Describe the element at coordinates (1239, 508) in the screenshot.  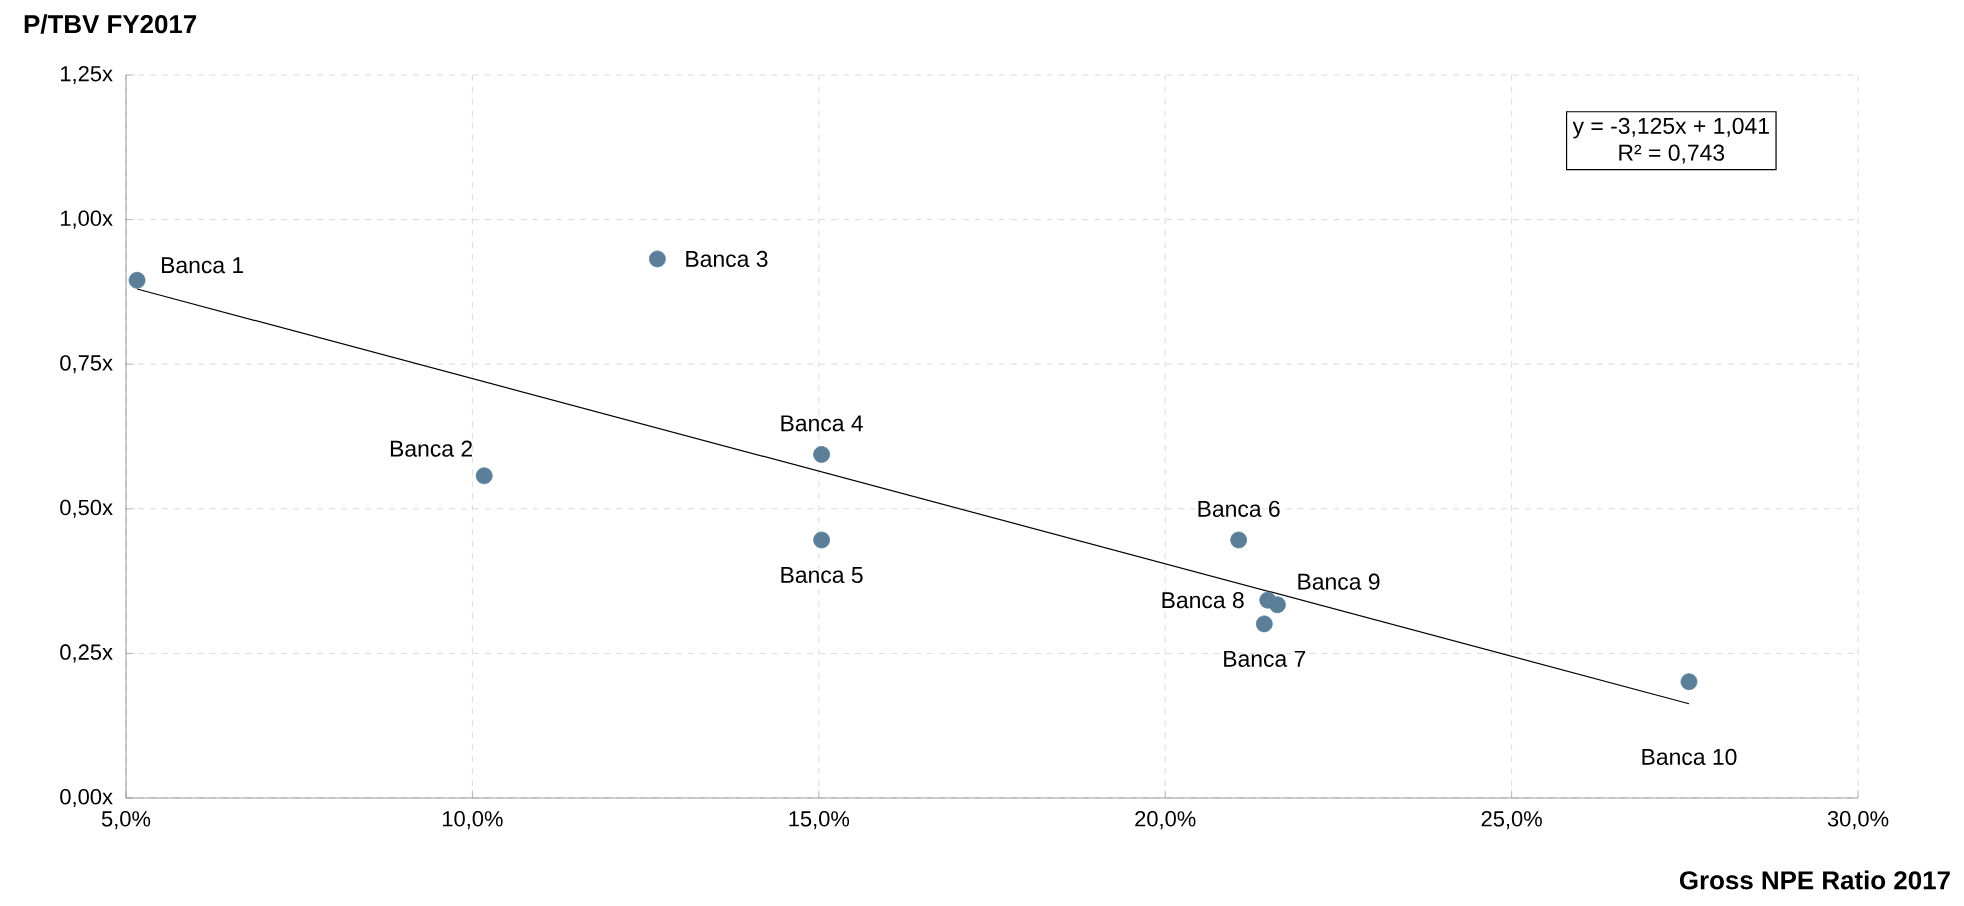
I see `series-label: Banca 6` at that location.